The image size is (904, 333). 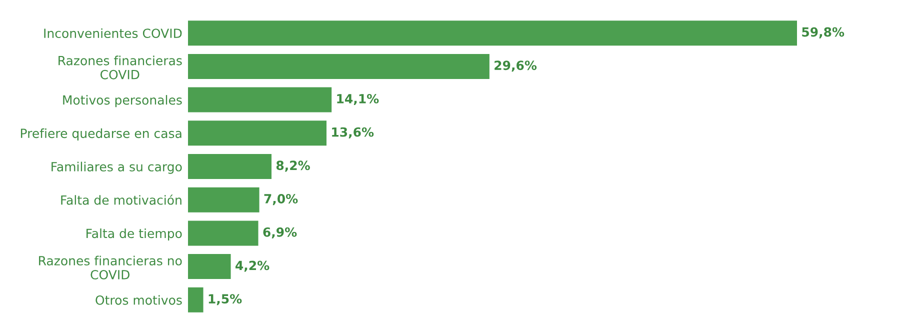 I want to click on y-tick-label: Razones financieras COVID, so click(x=120, y=68).